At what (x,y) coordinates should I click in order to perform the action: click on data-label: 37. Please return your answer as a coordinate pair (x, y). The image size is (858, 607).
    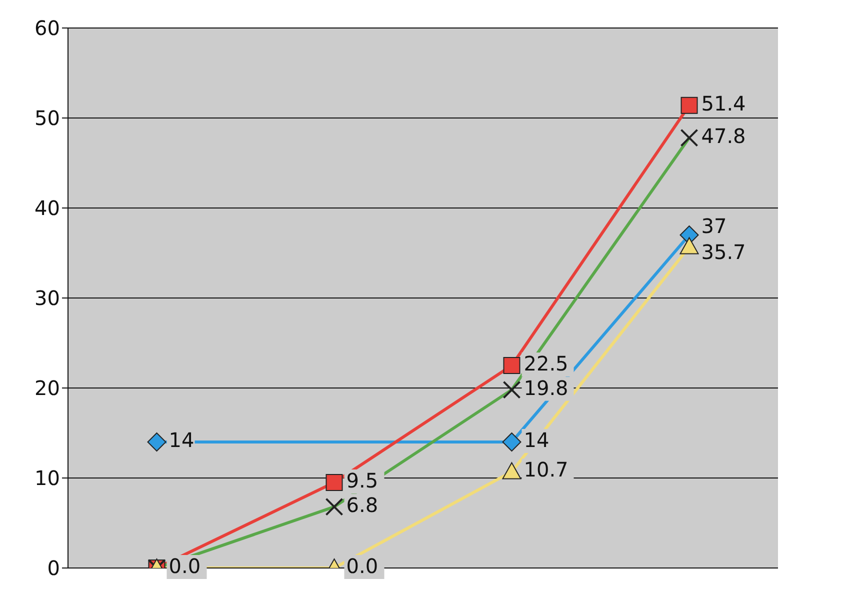
    Looking at the image, I should click on (714, 226).